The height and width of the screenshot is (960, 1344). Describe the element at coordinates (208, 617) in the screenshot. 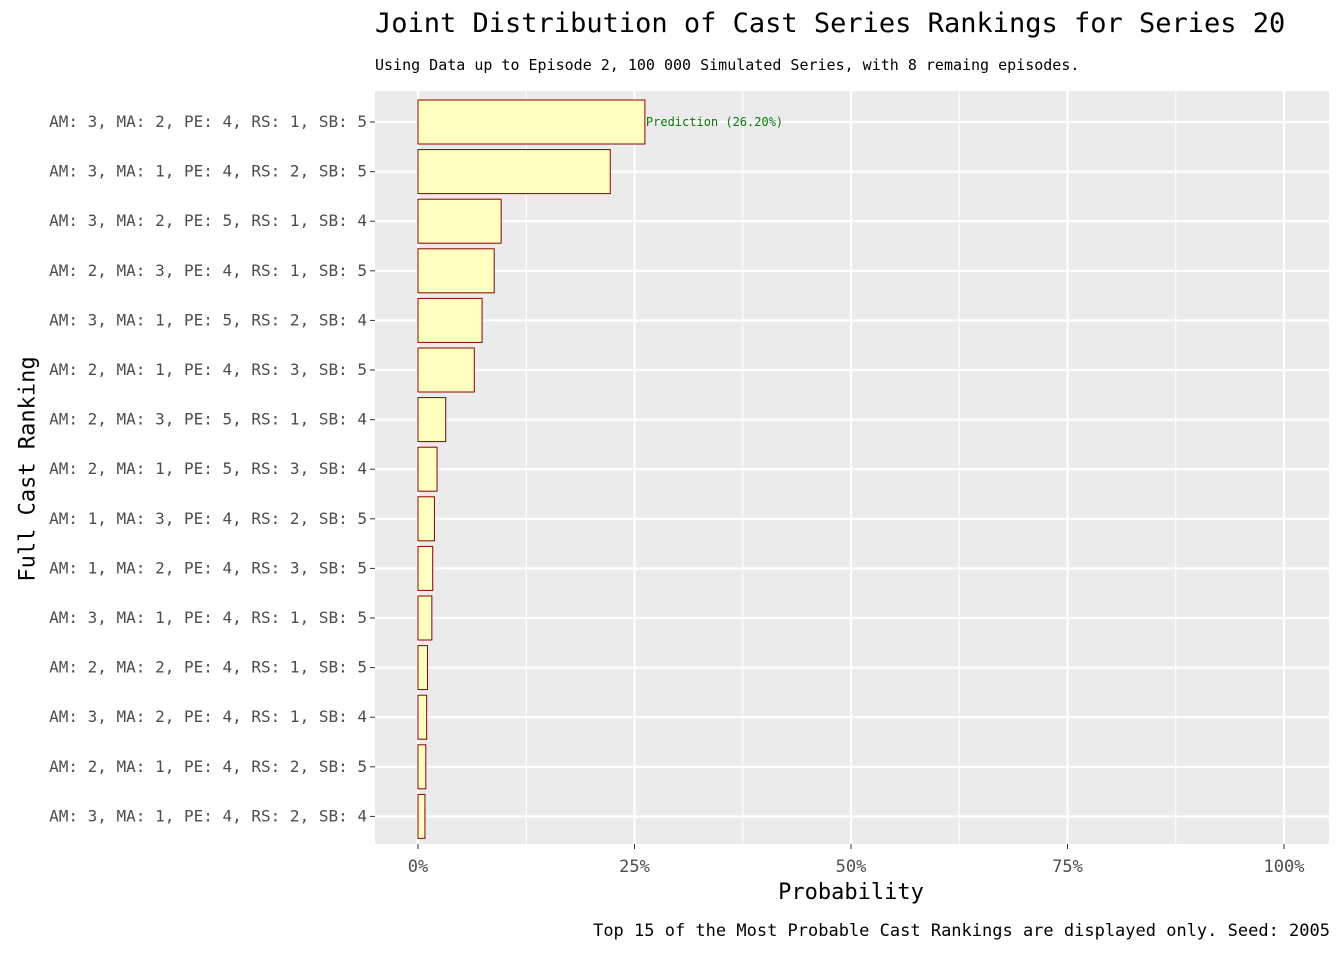

I see `y-tick-label: AM: 3, MA: 1, PE: 4, RS: 1, SB: 5` at that location.